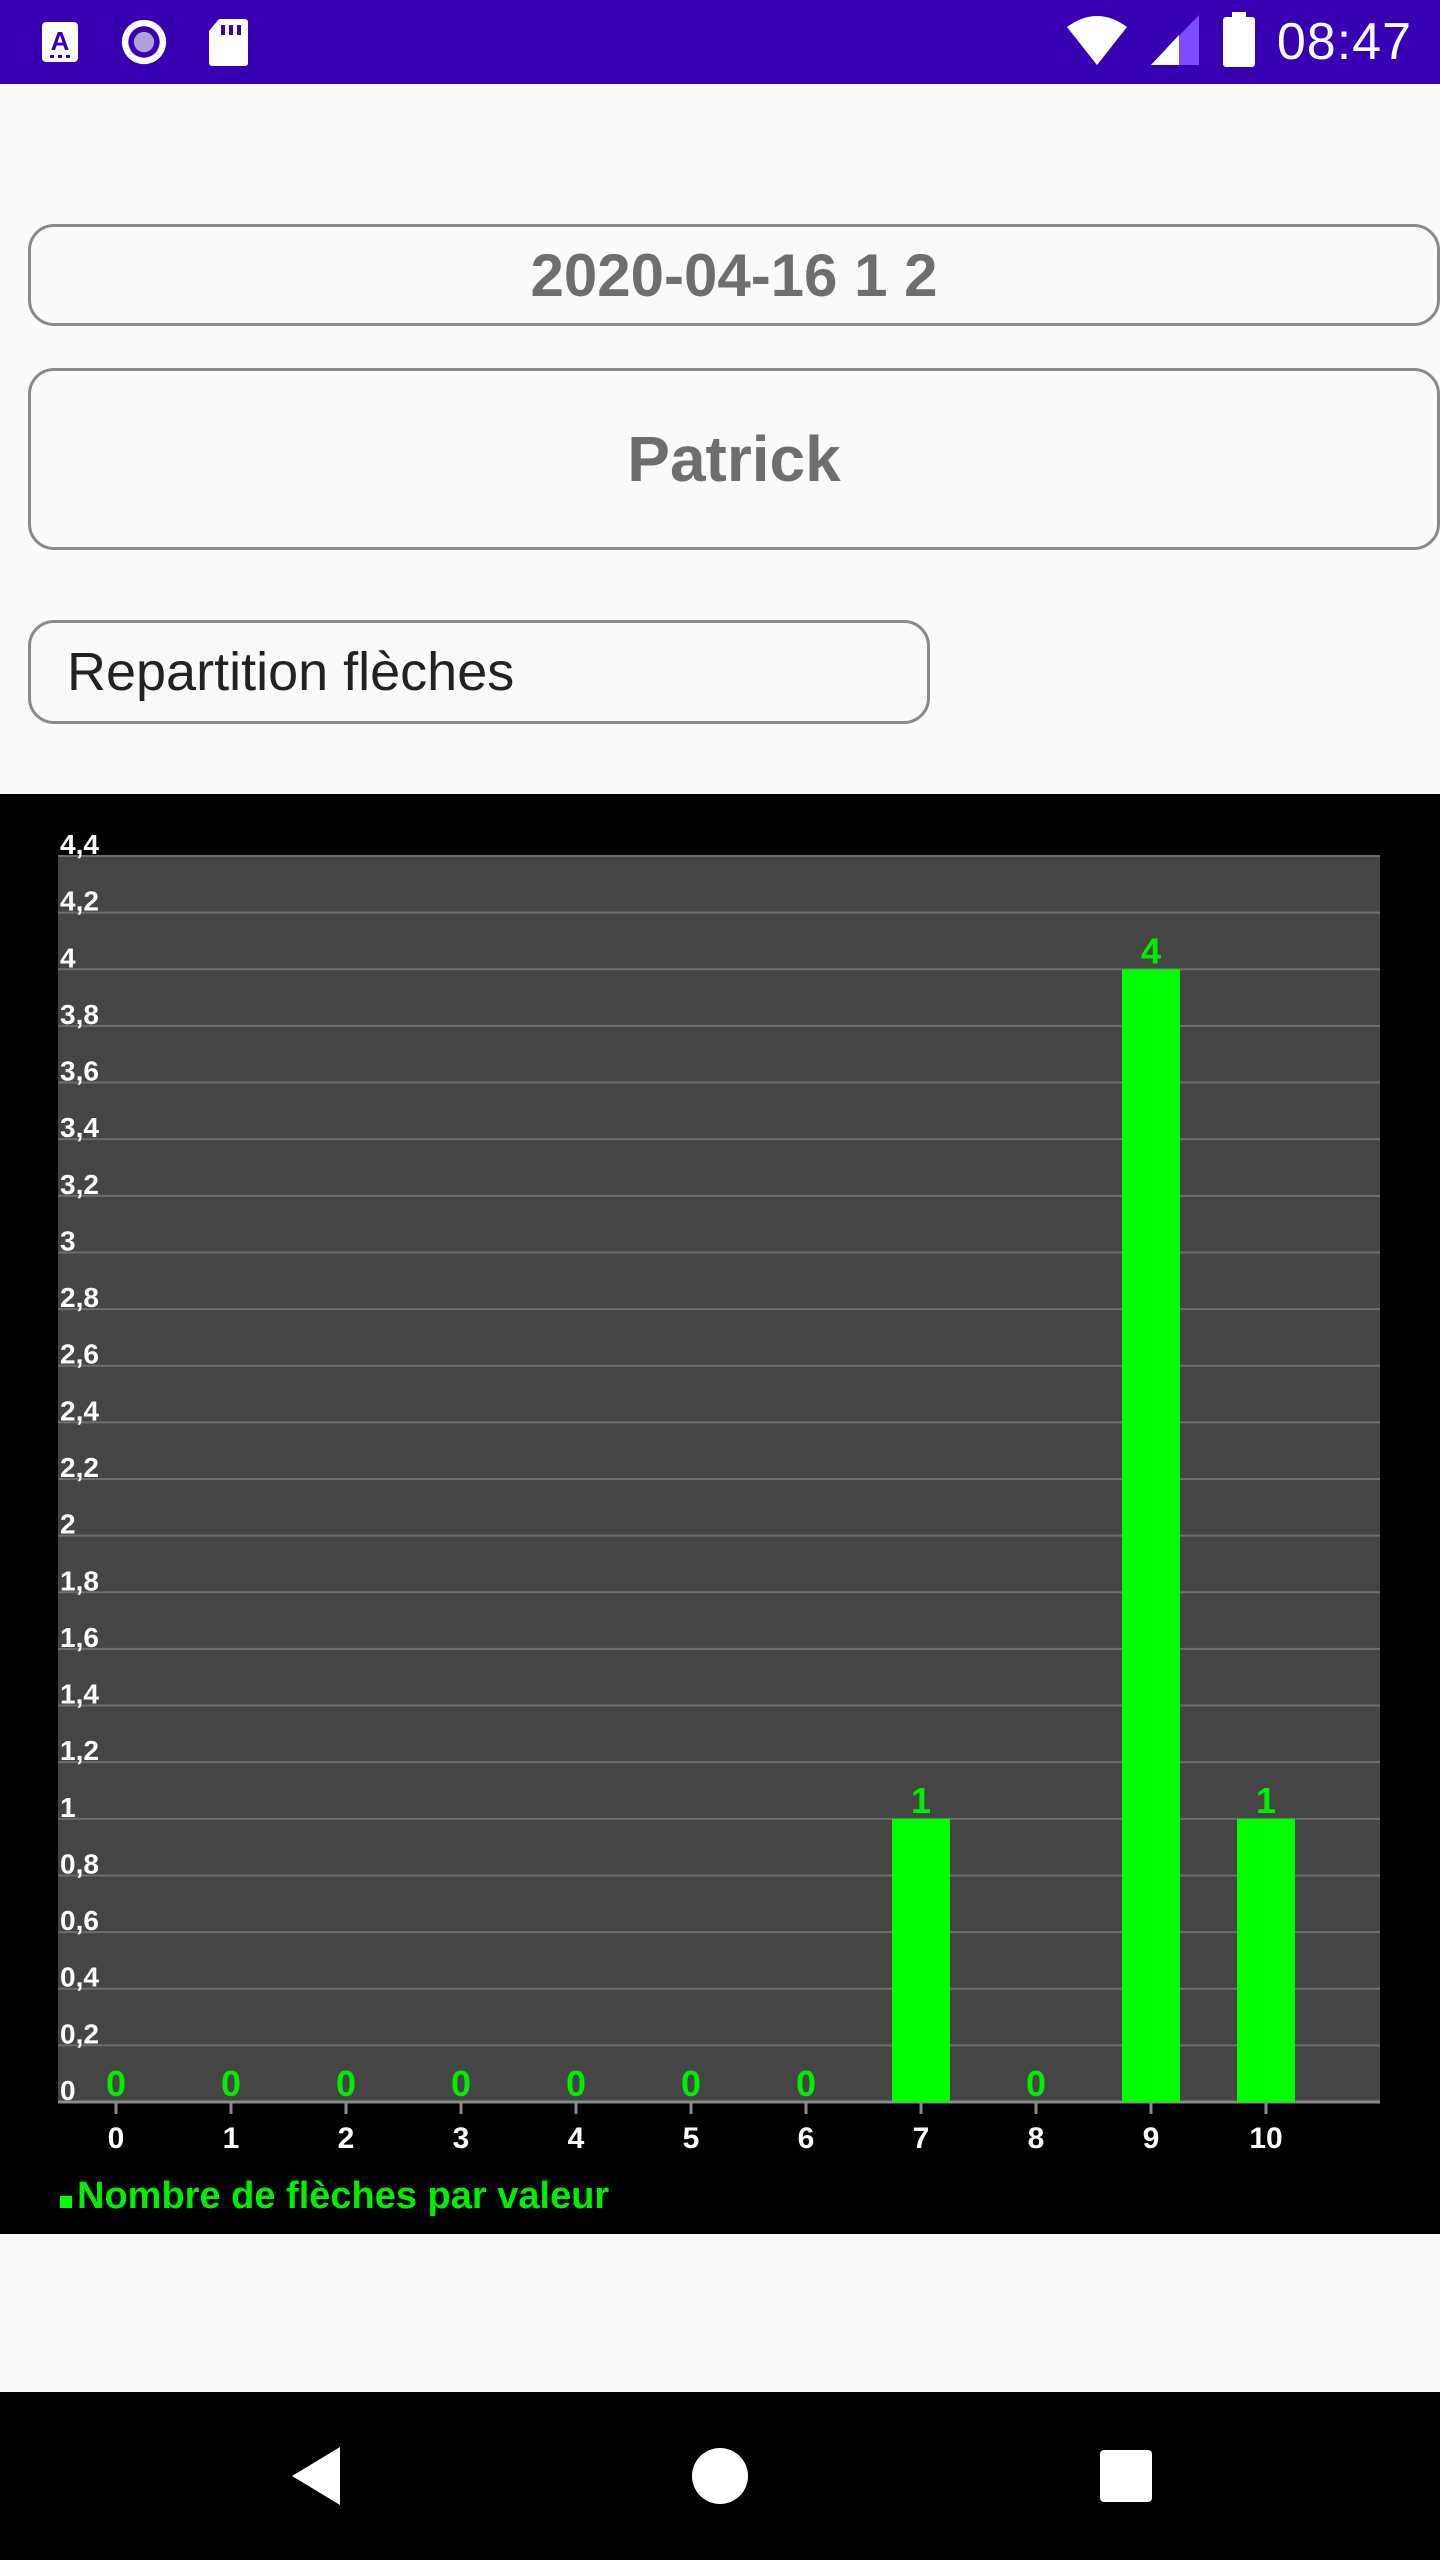  What do you see at coordinates (479, 672) in the screenshot?
I see `chart-type-select: Repartition flèches` at bounding box center [479, 672].